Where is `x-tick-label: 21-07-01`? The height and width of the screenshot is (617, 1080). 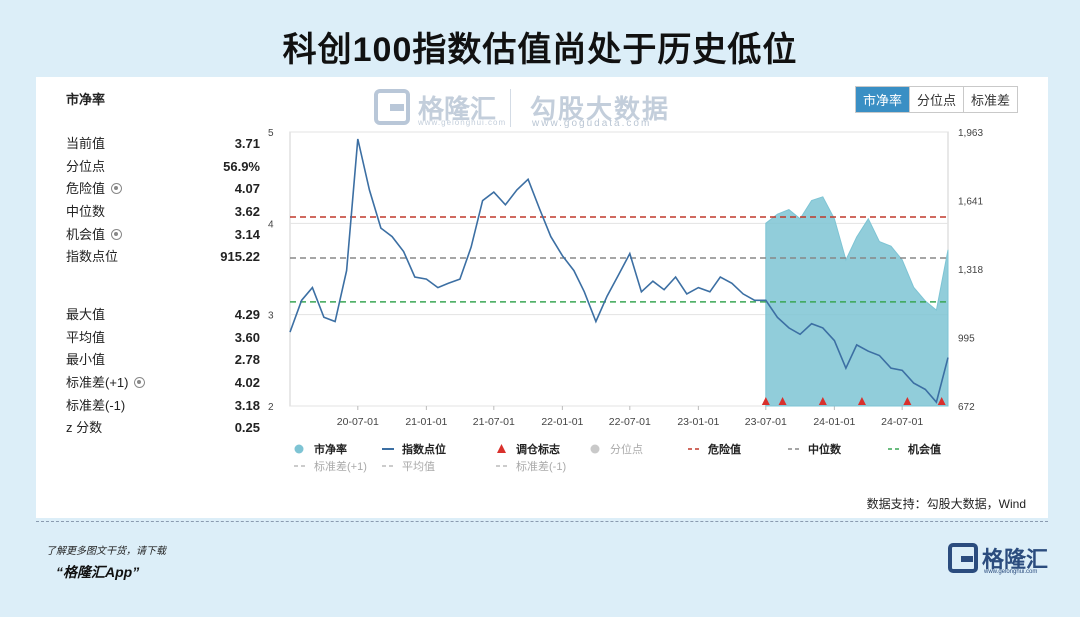 x-tick-label: 21-07-01 is located at coordinates (494, 422).